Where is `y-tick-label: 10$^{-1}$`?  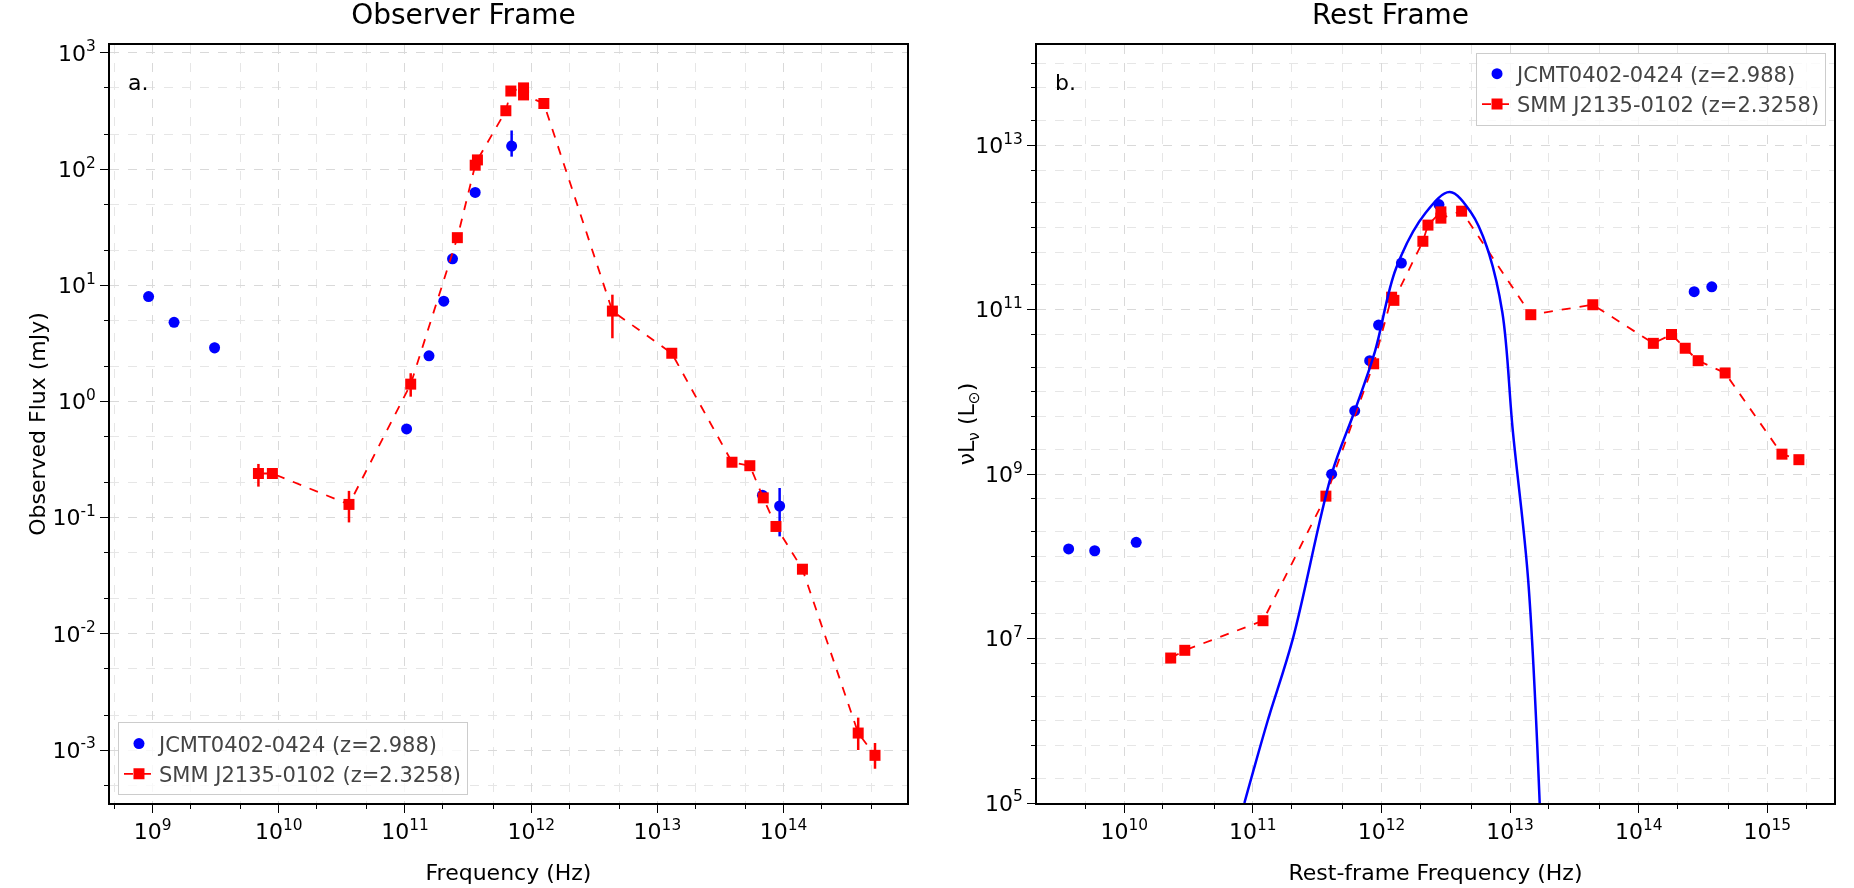 y-tick-label: 10$^{-1}$ is located at coordinates (74, 516).